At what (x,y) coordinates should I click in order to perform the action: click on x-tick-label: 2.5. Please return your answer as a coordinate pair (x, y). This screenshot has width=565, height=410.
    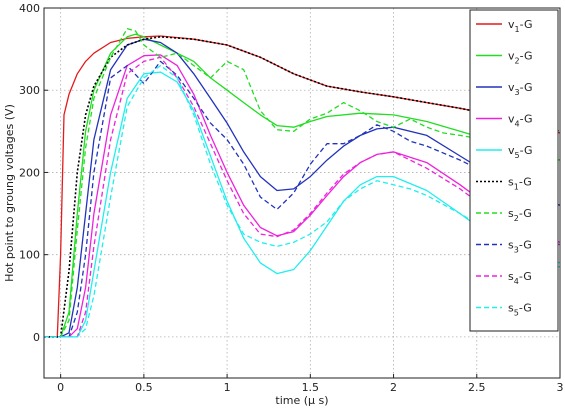
    Looking at the image, I should click on (477, 387).